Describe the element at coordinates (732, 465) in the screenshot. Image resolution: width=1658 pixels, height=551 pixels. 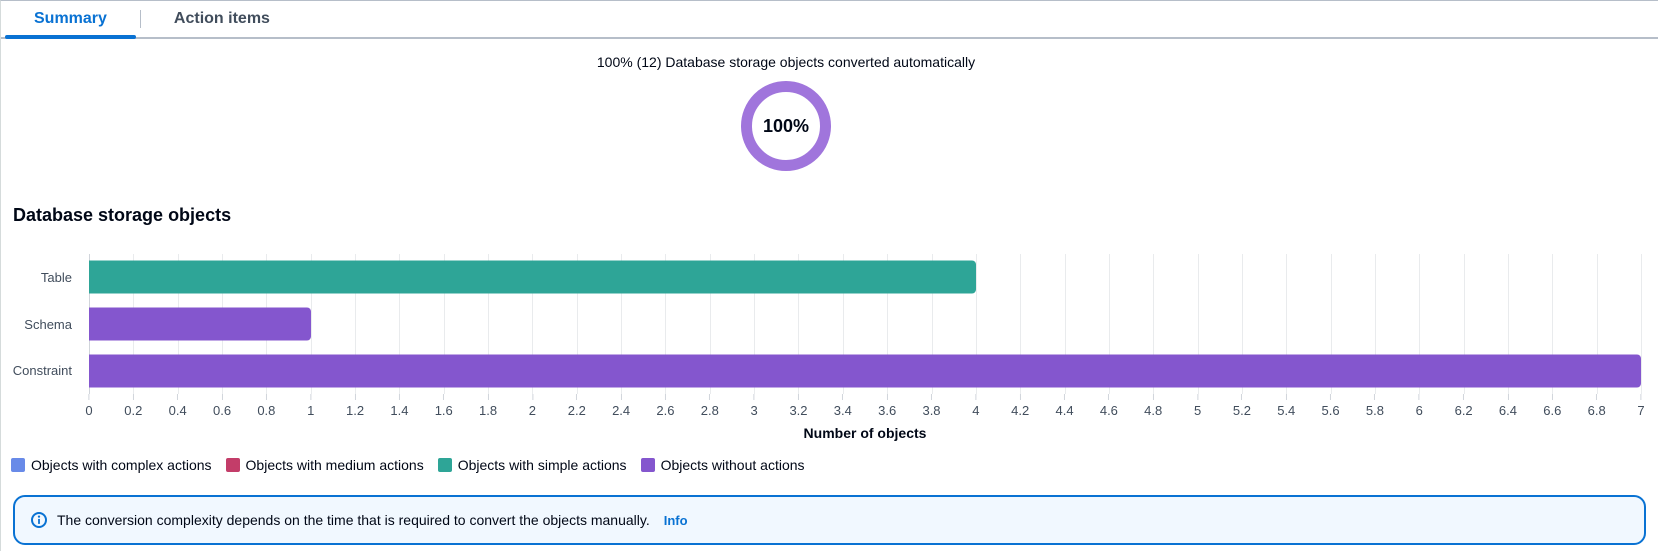
I see `legend-label: Objects without actions` at that location.